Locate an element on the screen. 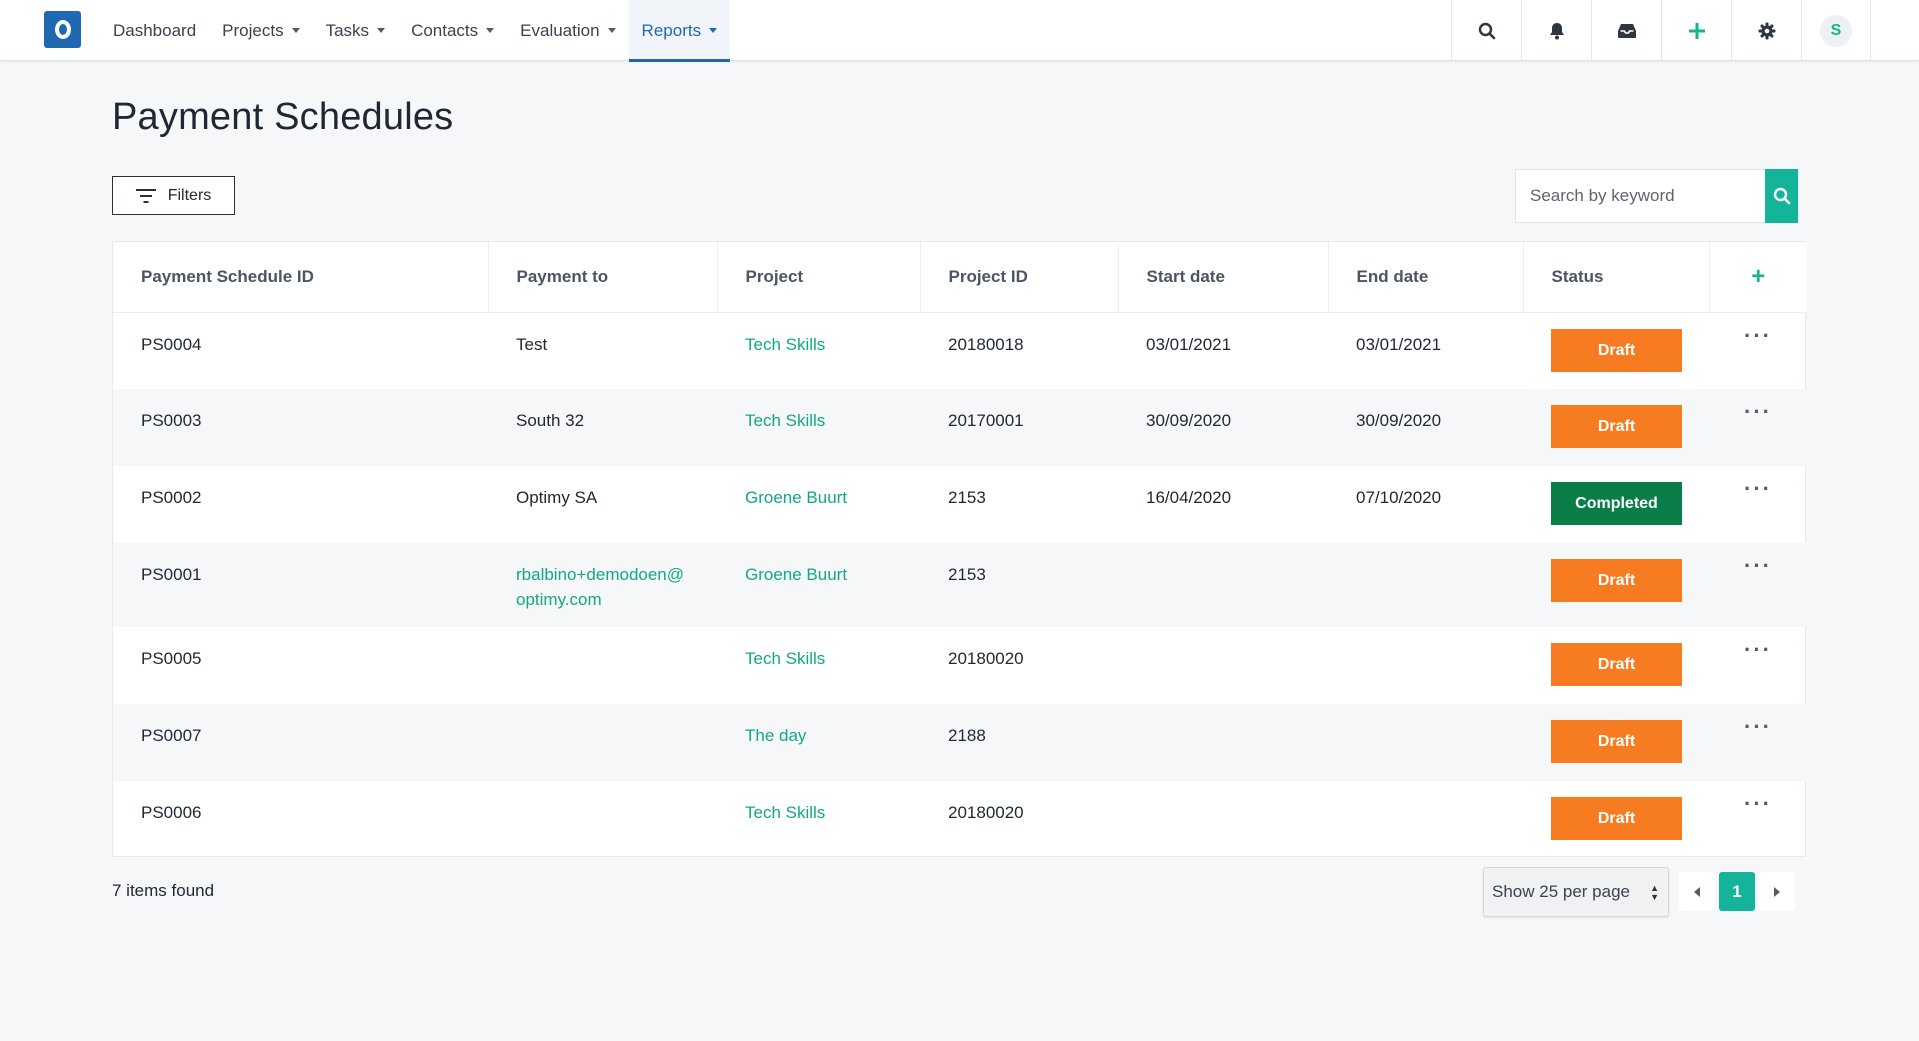 The width and height of the screenshot is (1919, 1041). nav-item-evaluation: Evaluation is located at coordinates (567, 30).